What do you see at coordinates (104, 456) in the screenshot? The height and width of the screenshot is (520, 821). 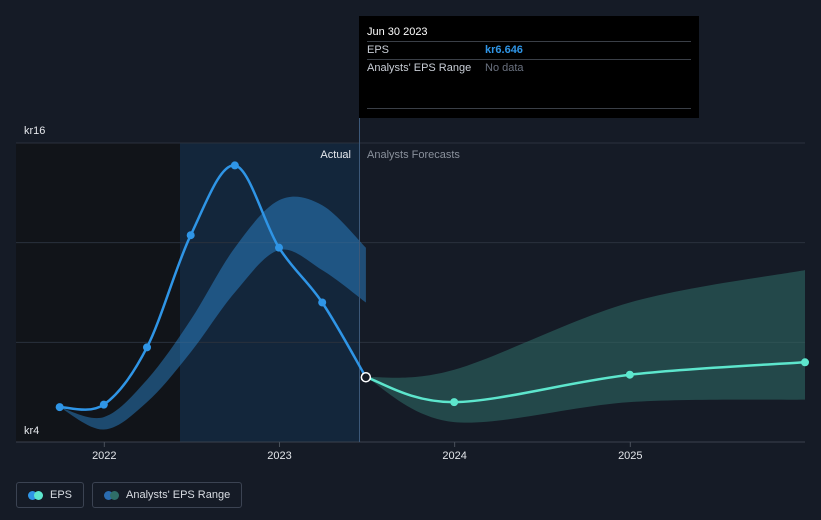 I see `x-tick-label: 2022` at bounding box center [104, 456].